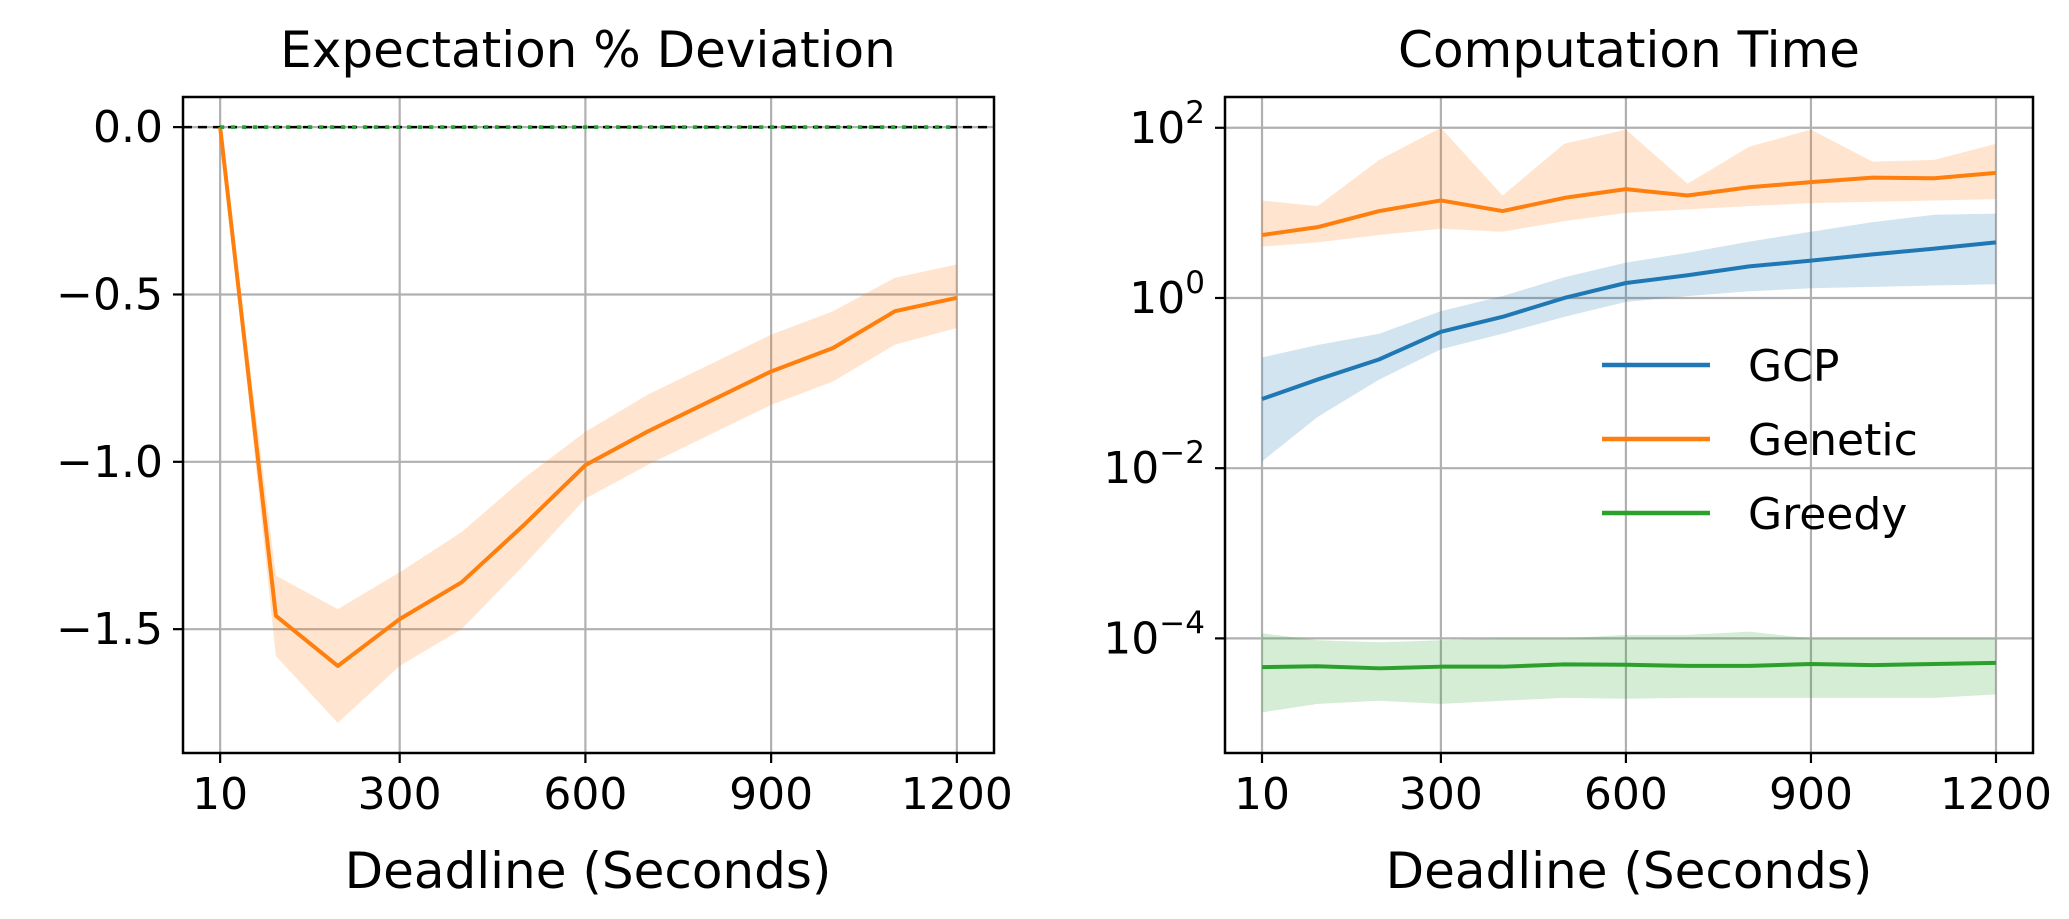  I want to click on legend: GCP Genetic Greedy, so click(1760, 440).